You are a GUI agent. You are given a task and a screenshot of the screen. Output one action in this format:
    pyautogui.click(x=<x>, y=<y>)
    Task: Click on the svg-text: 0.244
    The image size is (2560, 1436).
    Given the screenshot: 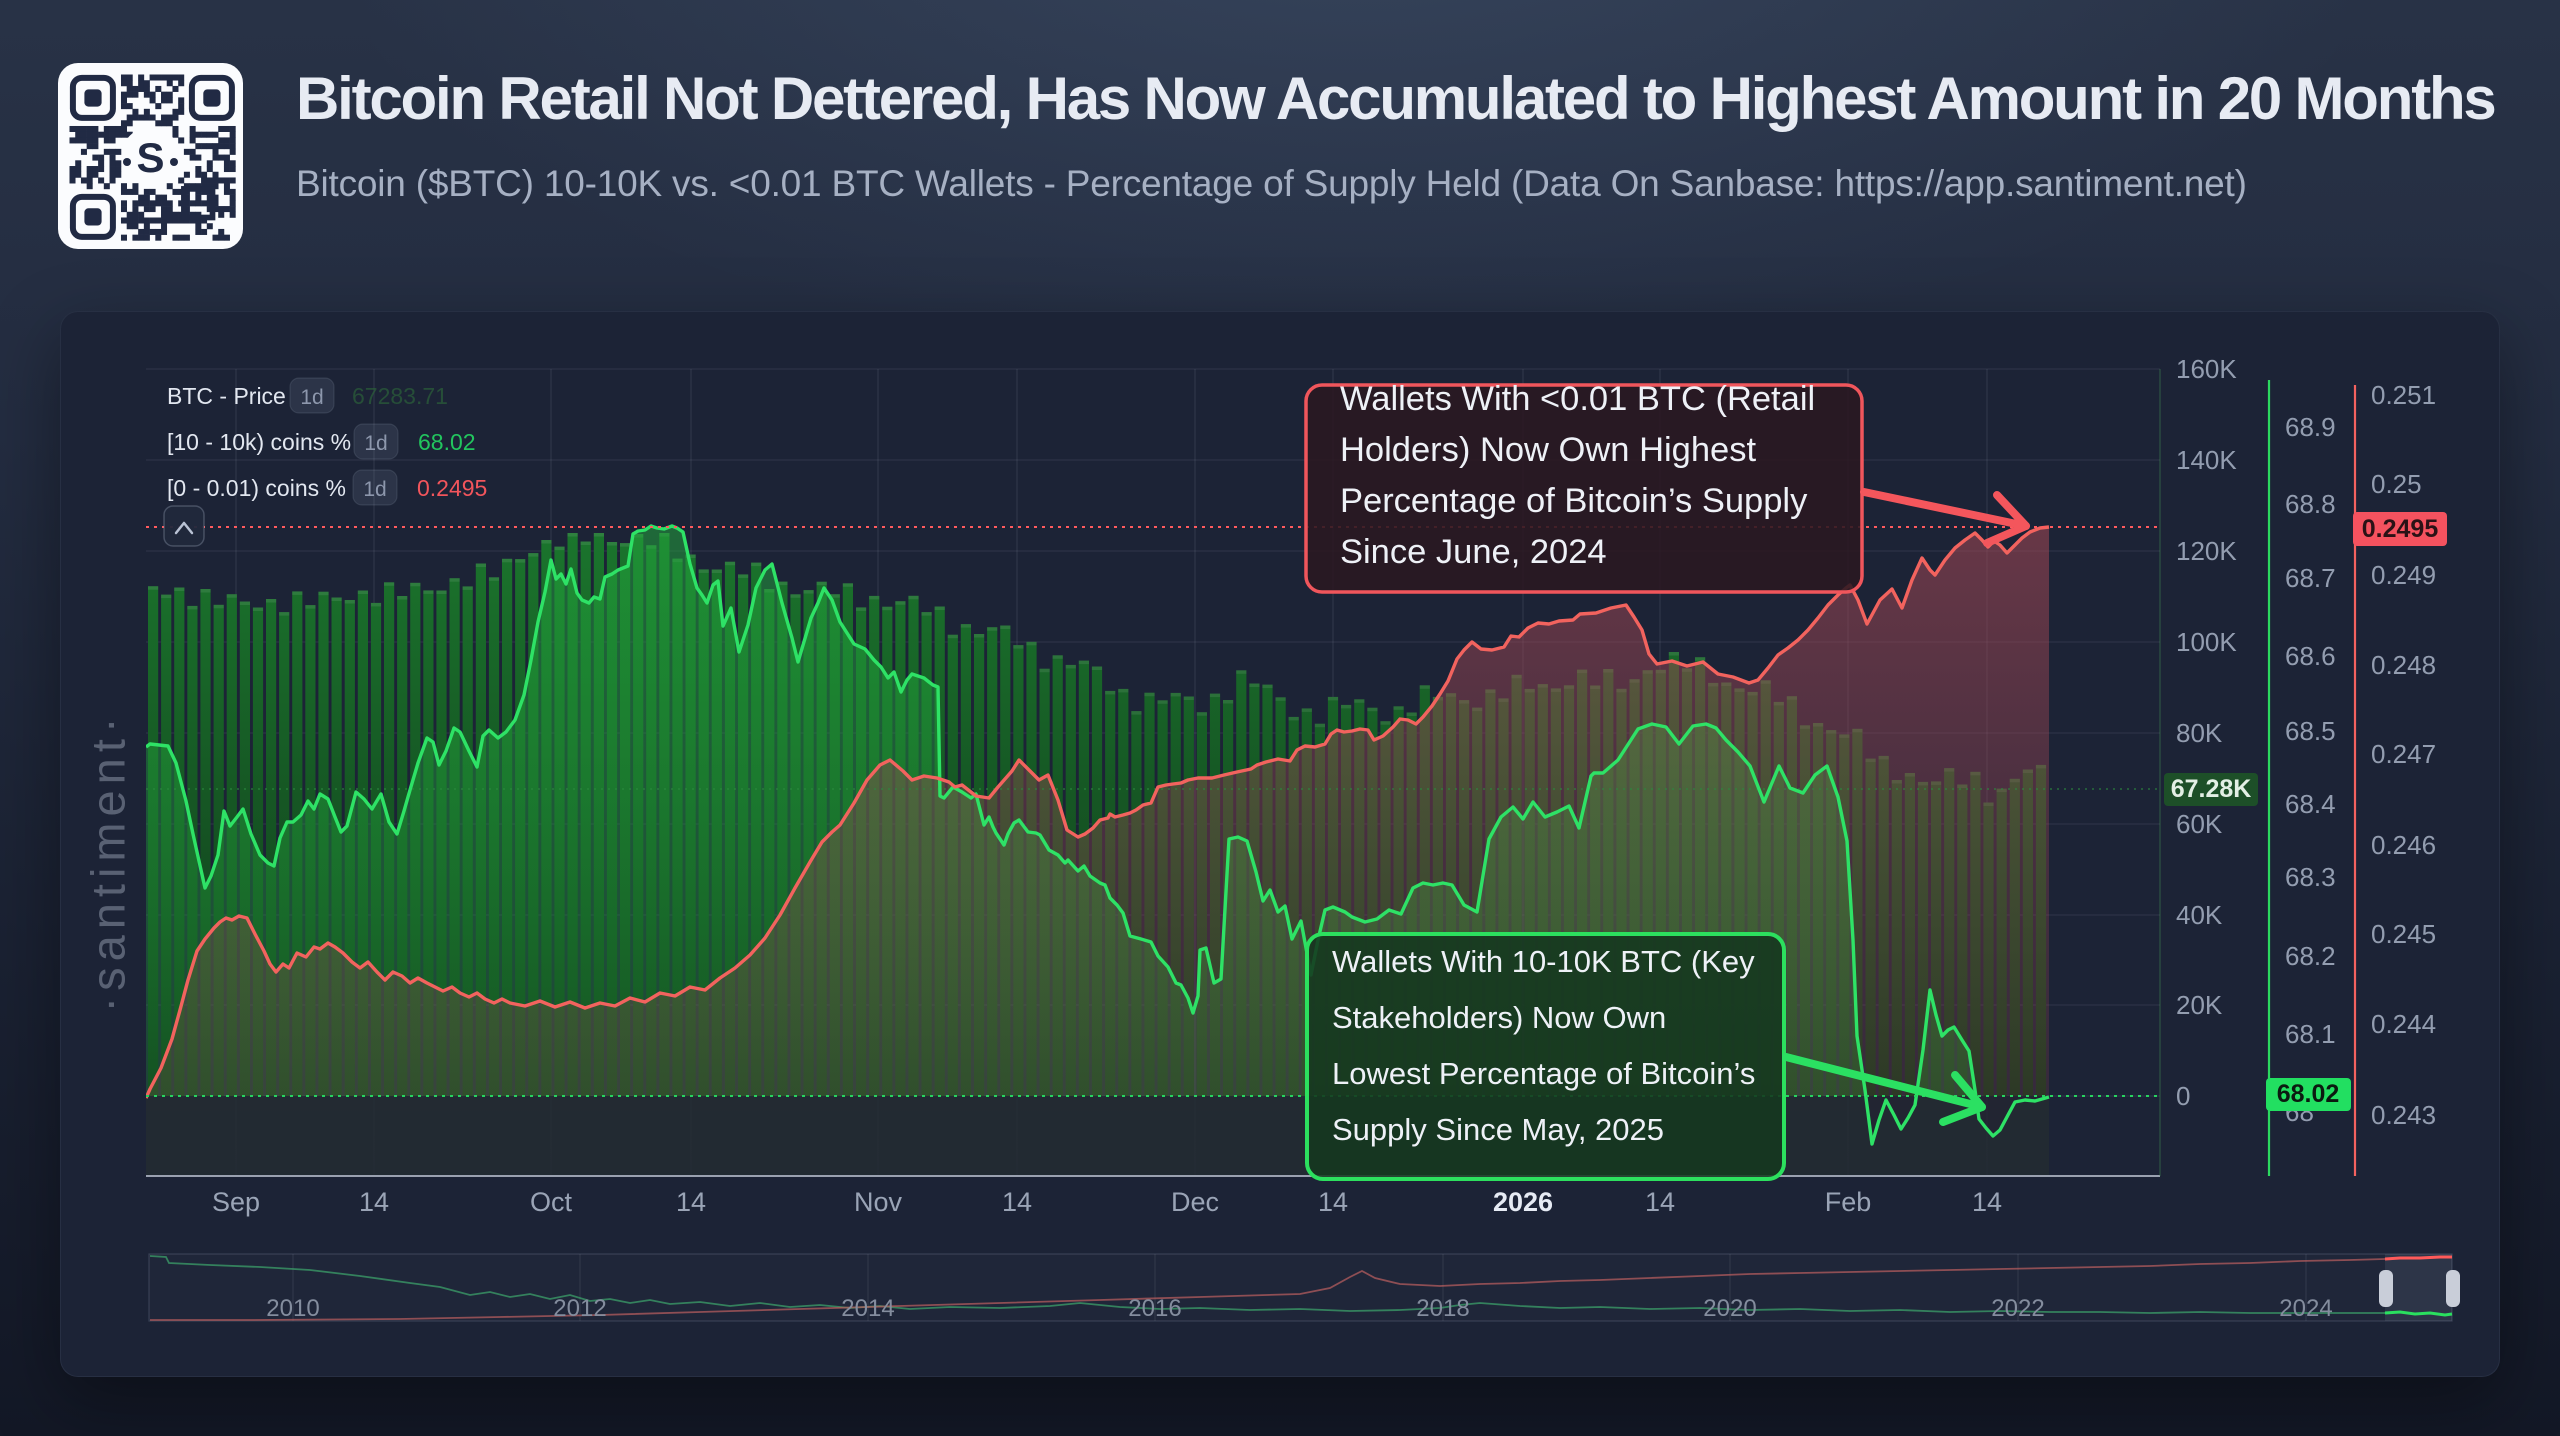 What is the action you would take?
    pyautogui.click(x=2403, y=1024)
    